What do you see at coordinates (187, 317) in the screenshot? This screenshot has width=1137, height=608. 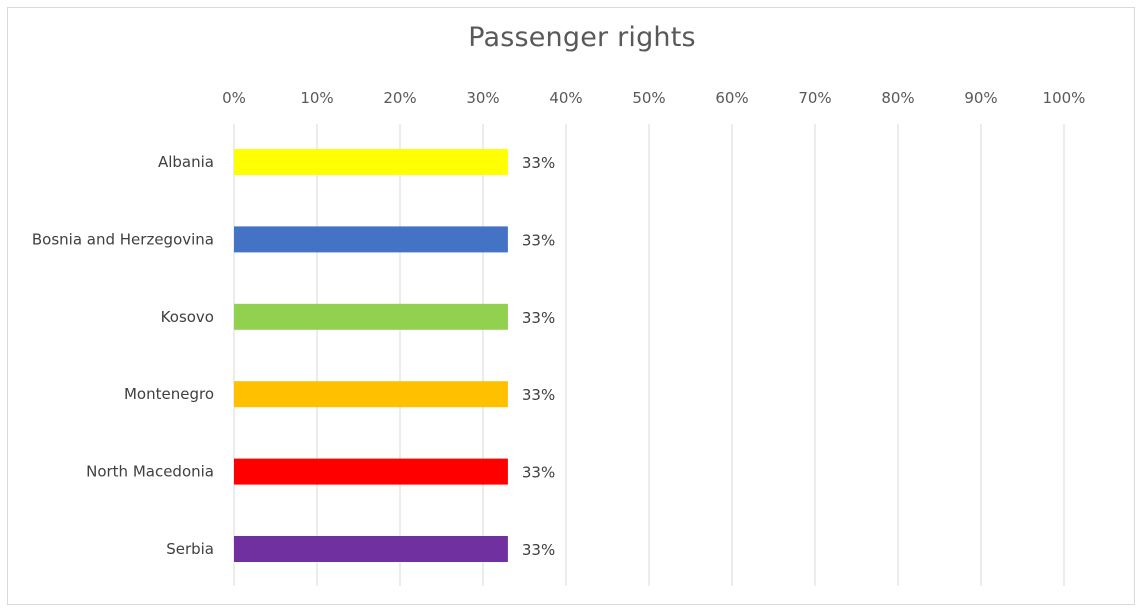 I see `category-label: Kosovo` at bounding box center [187, 317].